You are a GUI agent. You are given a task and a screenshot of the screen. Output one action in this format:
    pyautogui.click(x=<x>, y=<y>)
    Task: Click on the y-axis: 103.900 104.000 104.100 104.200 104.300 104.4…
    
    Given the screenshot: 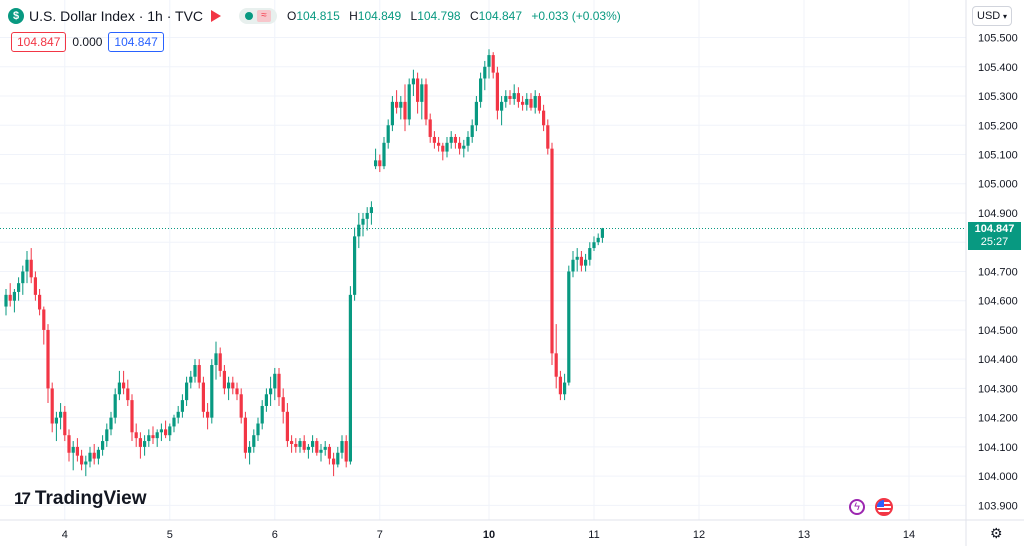 What is the action you would take?
    pyautogui.click(x=998, y=273)
    